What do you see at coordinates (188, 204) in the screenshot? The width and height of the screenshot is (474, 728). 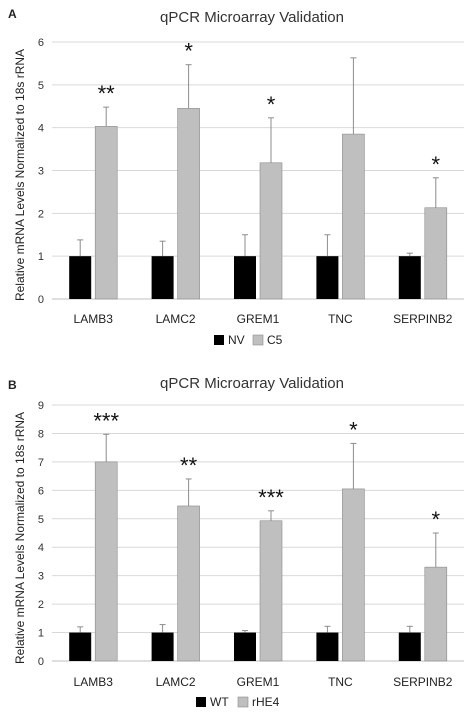 I see `panel-a-bar-c5-lamc2` at bounding box center [188, 204].